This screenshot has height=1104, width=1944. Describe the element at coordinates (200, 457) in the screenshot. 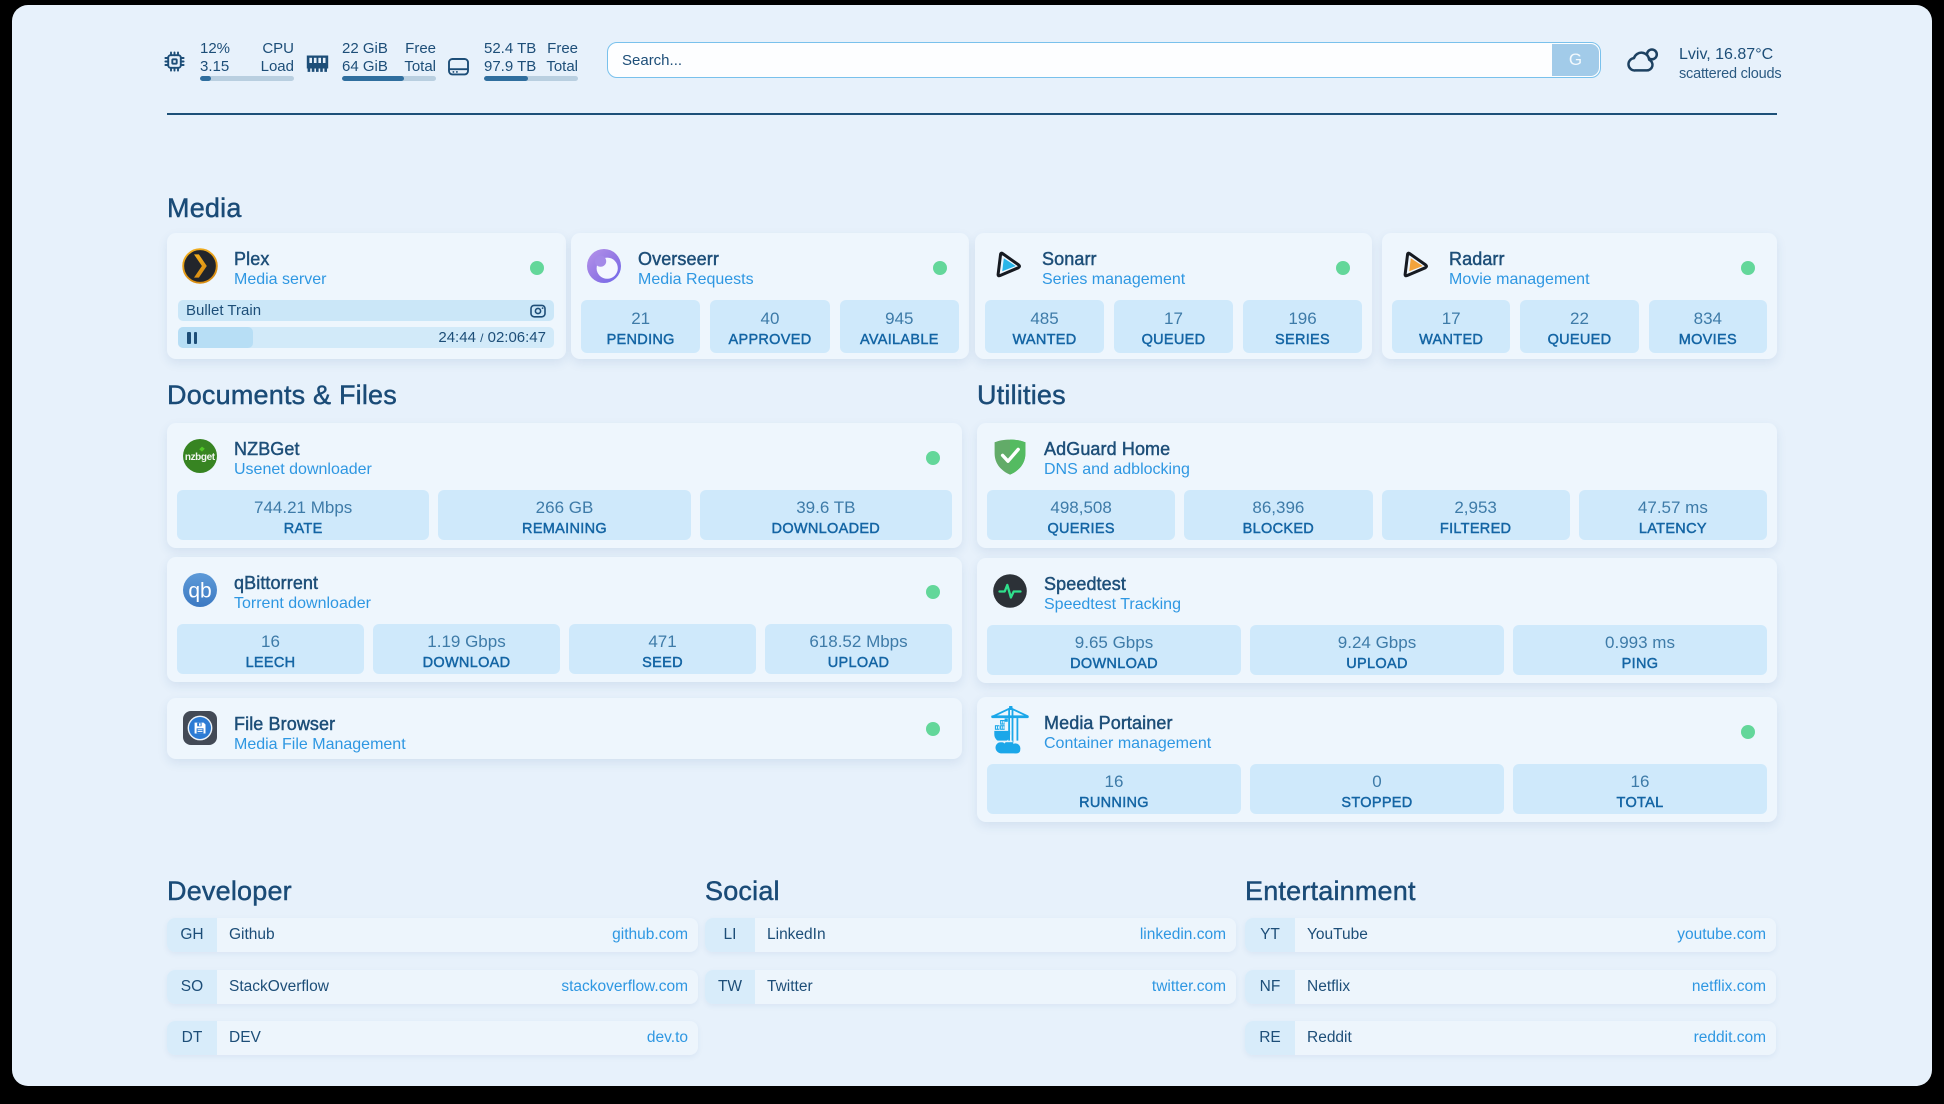

I see `svg-text: nzbget` at that location.